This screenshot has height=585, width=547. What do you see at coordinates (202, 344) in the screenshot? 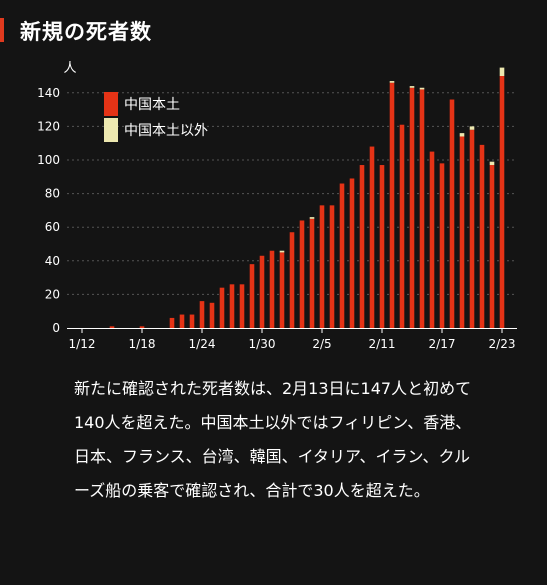
I see `x-tick-label: 1/24` at bounding box center [202, 344].